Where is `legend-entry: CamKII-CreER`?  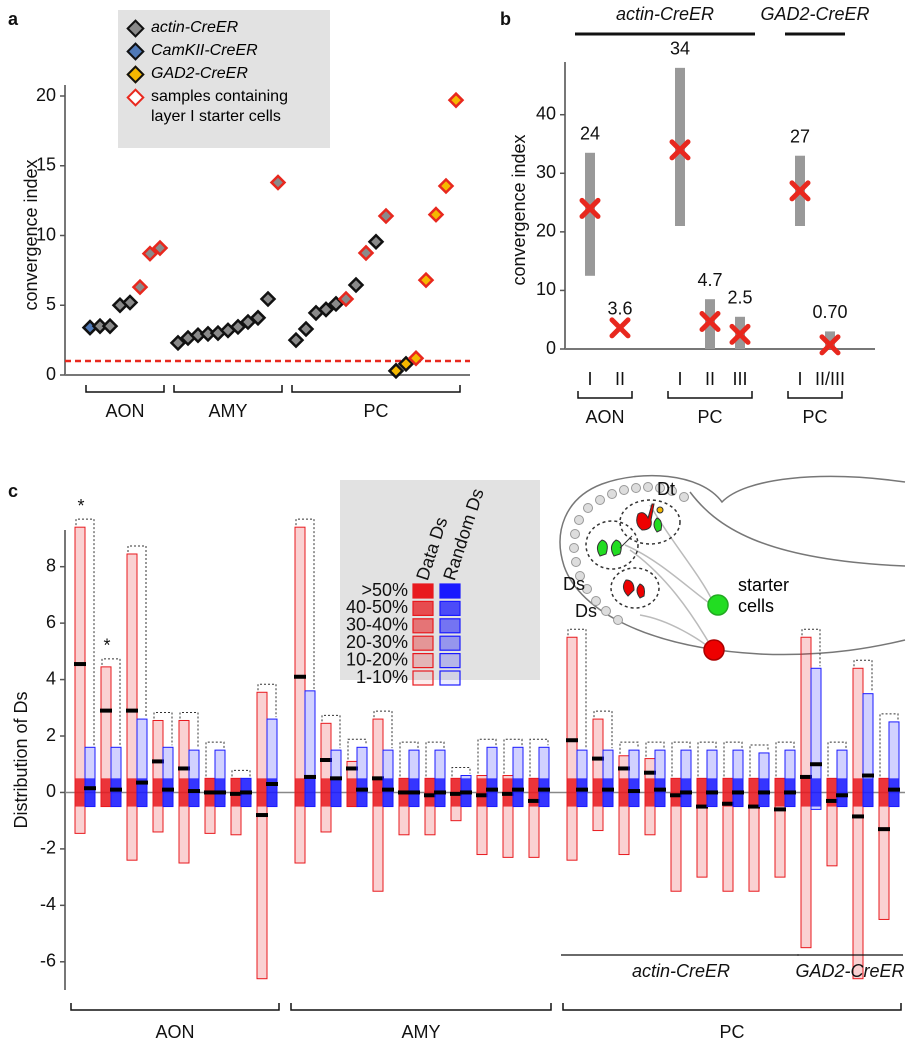 legend-entry: CamKII-CreER is located at coordinates (228, 51).